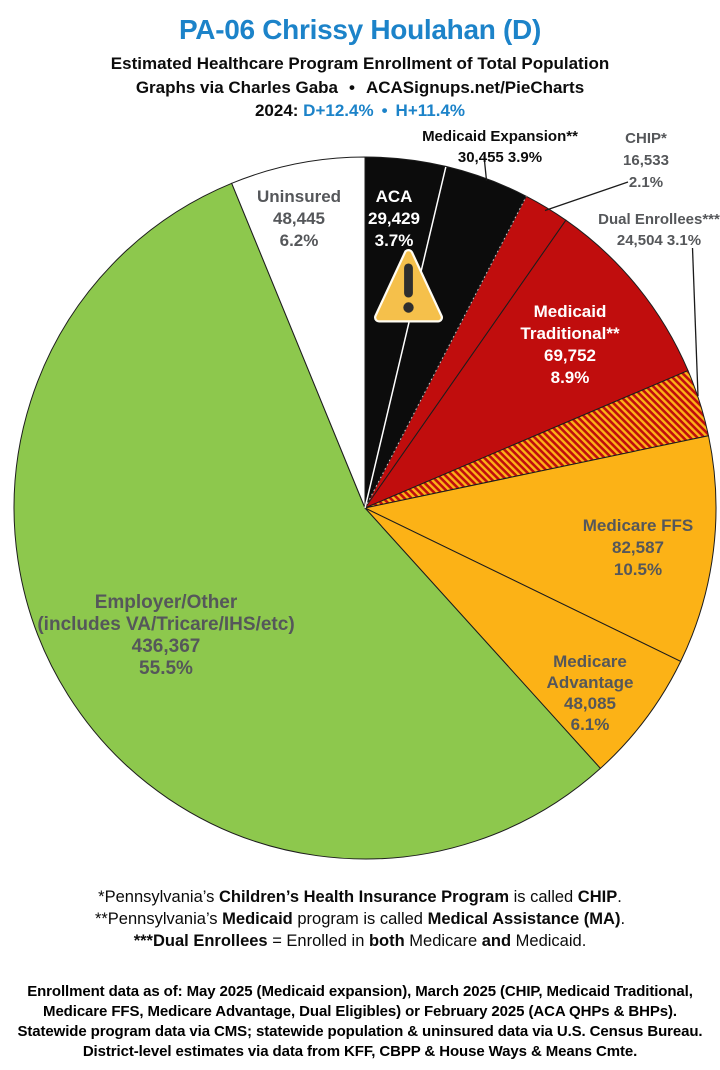  Describe the element at coordinates (500, 147) in the screenshot. I see `label-medicaid-expansion: Medicaid Expansion** 30,455 3.9%` at that location.